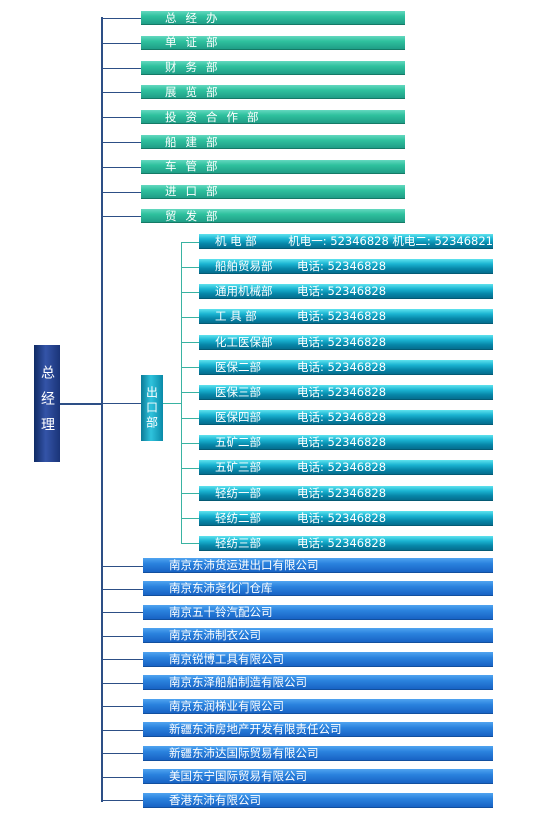  I want to click on trunk-line, so click(102, 409).